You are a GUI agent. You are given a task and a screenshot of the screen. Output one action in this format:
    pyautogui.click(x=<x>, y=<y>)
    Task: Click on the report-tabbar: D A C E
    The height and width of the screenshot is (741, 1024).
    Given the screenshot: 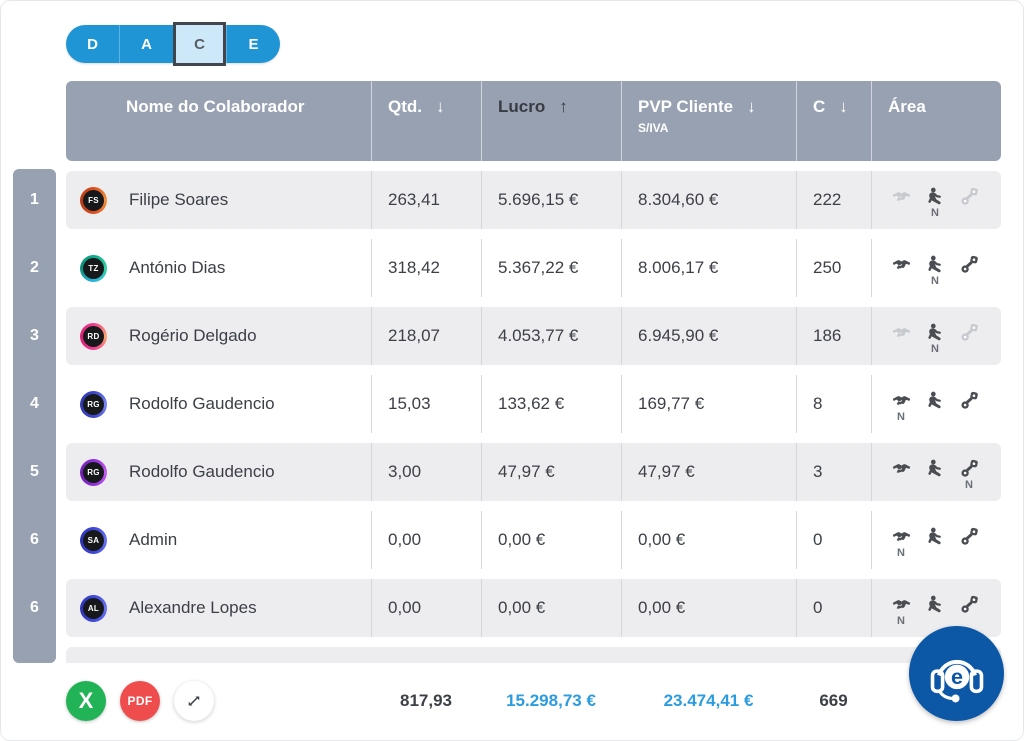 What is the action you would take?
    pyautogui.click(x=173, y=44)
    